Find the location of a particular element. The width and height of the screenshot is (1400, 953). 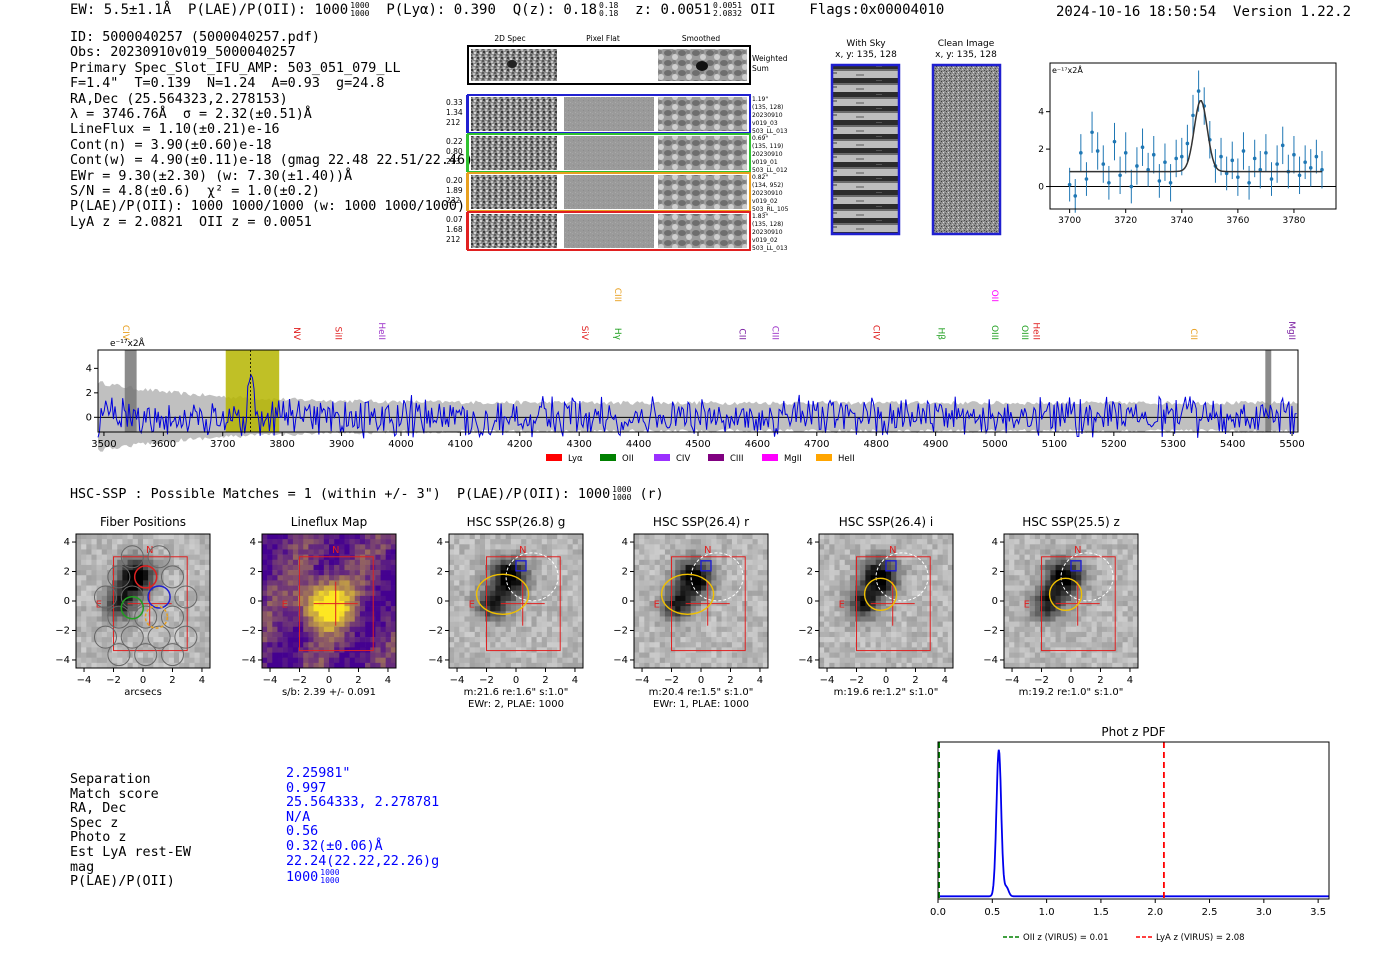

exposure-stat: 232 is located at coordinates (453, 200).